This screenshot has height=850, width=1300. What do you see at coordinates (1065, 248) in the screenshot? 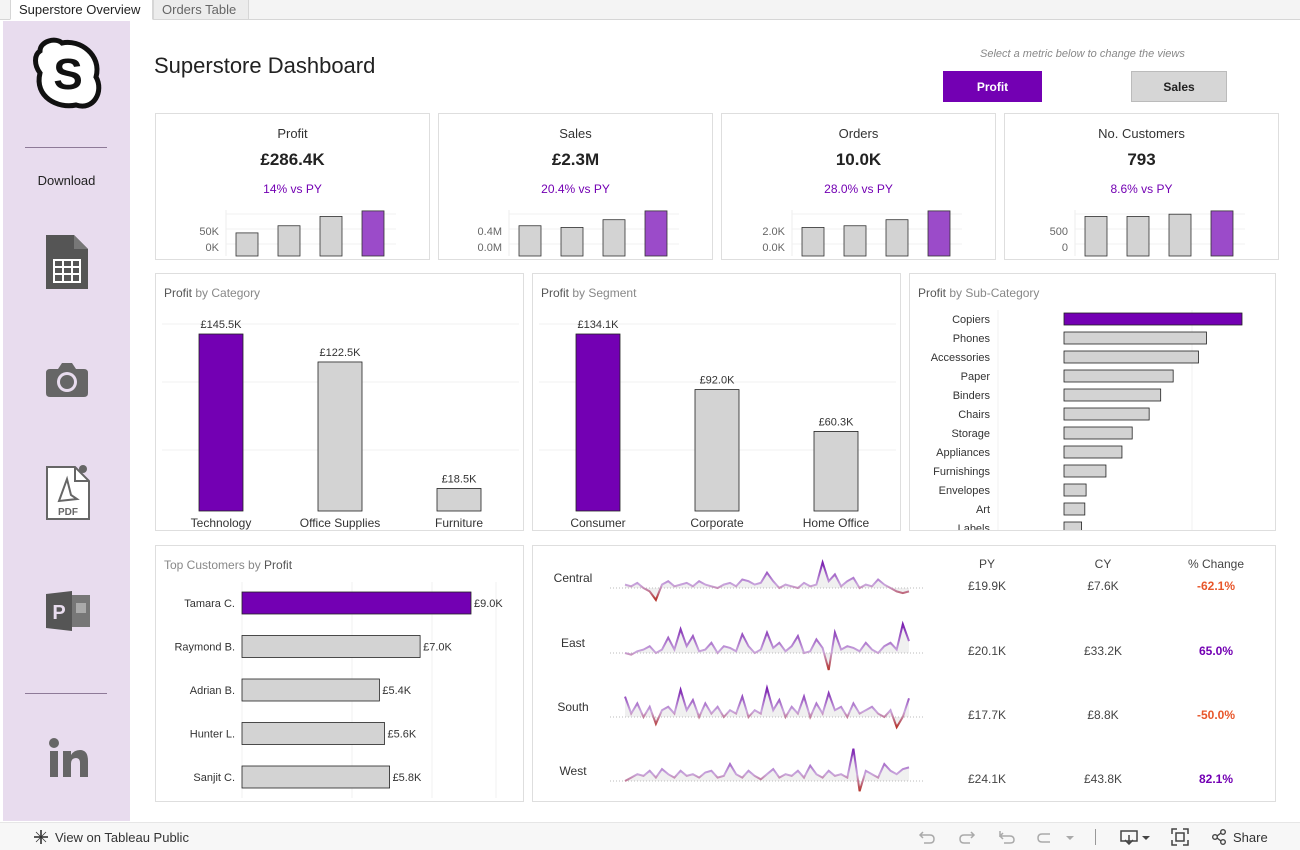
I see `kpi-tick-label: 0` at bounding box center [1065, 248].